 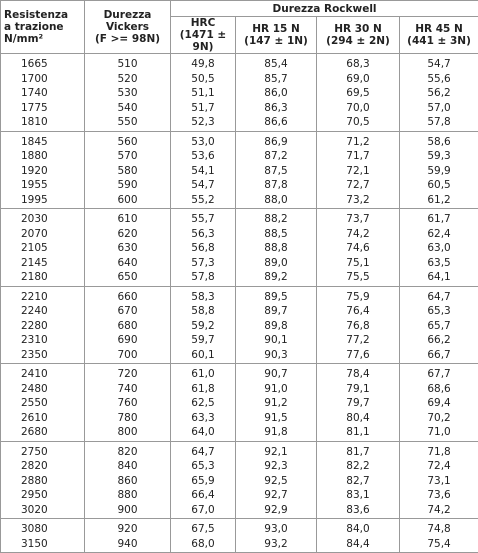 I want to click on table-cell: 56,3, so click(x=203, y=234).